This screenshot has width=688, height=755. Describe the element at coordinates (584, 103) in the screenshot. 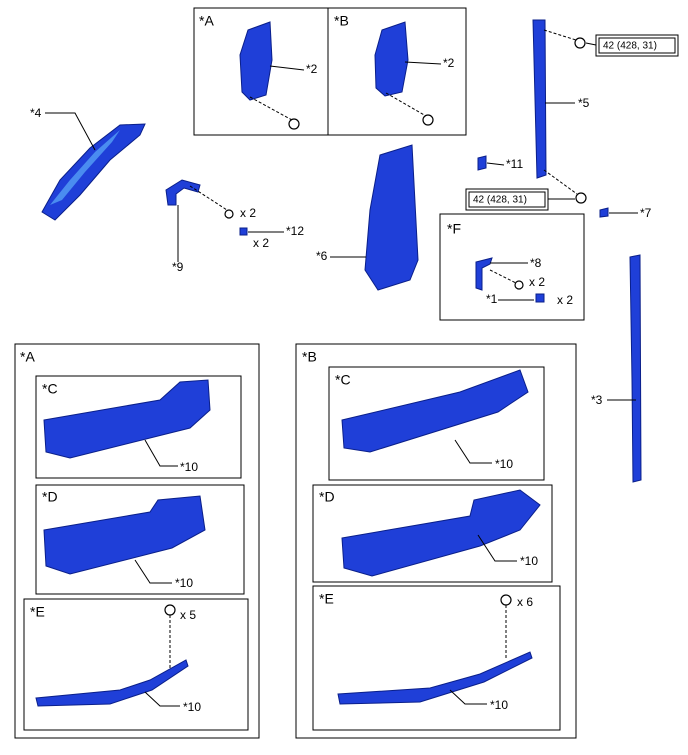

I see `callout: *5` at that location.